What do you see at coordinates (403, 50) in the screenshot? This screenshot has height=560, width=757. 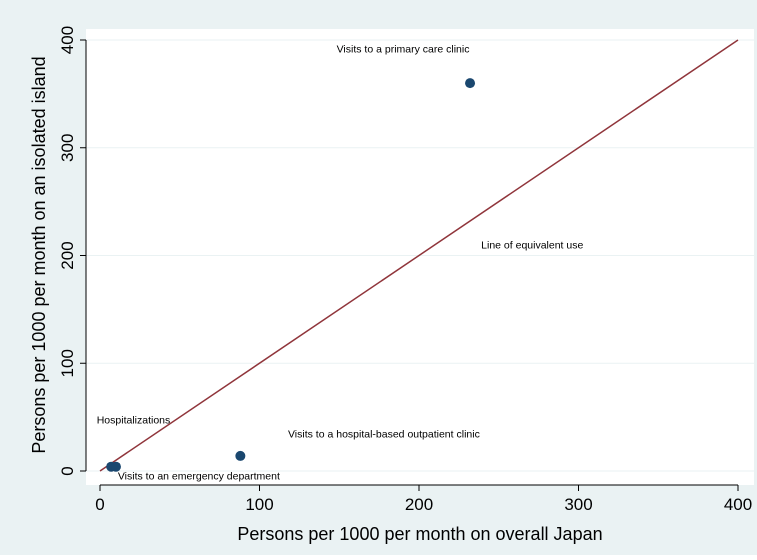 I see `annotation-label: Visits to a primary care clinic` at bounding box center [403, 50].